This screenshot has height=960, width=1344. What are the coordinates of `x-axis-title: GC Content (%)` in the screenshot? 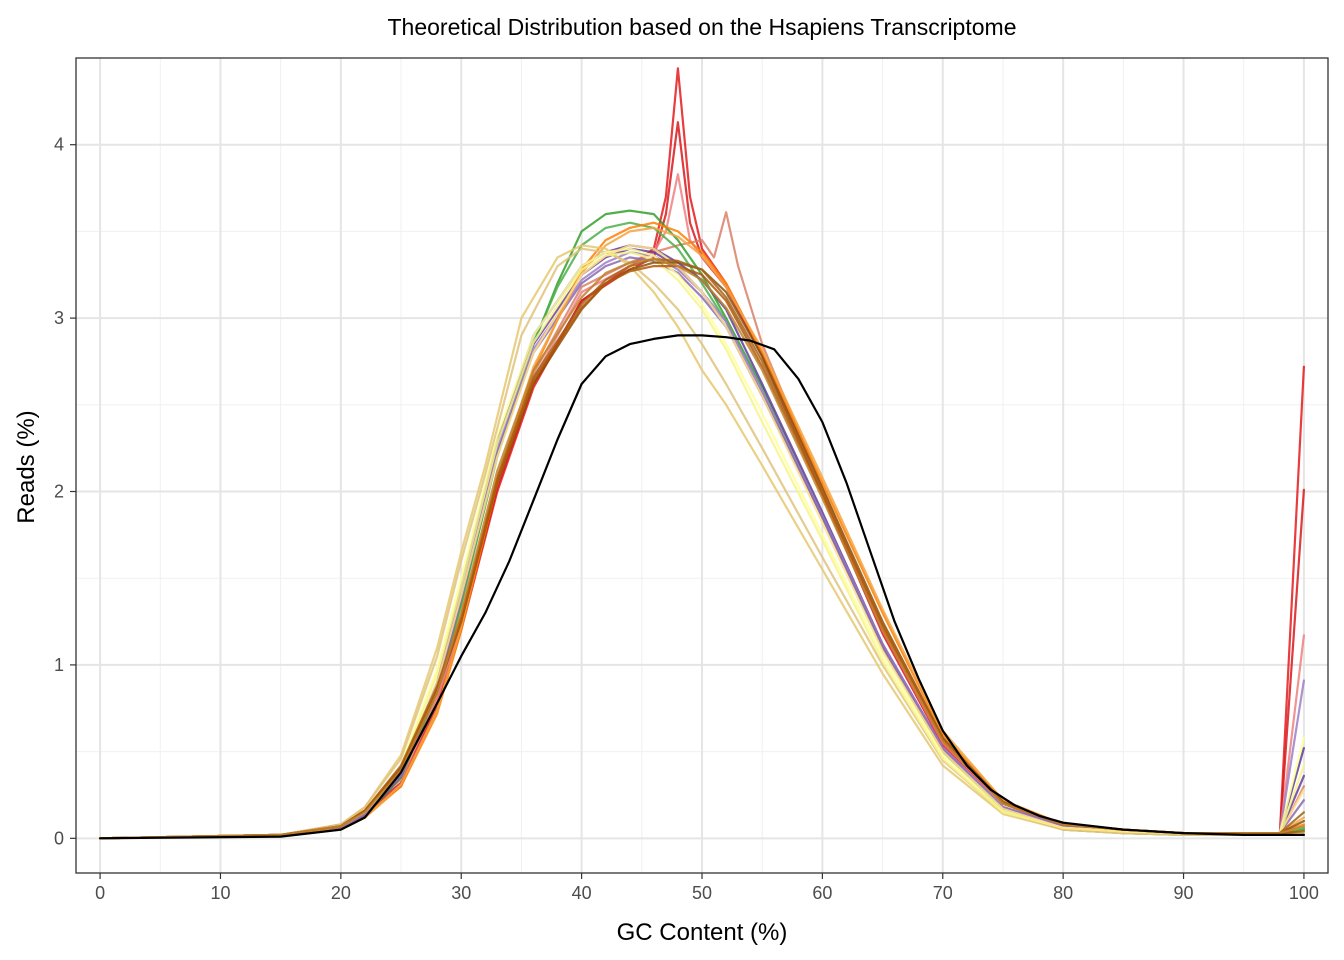 It's located at (702, 932).